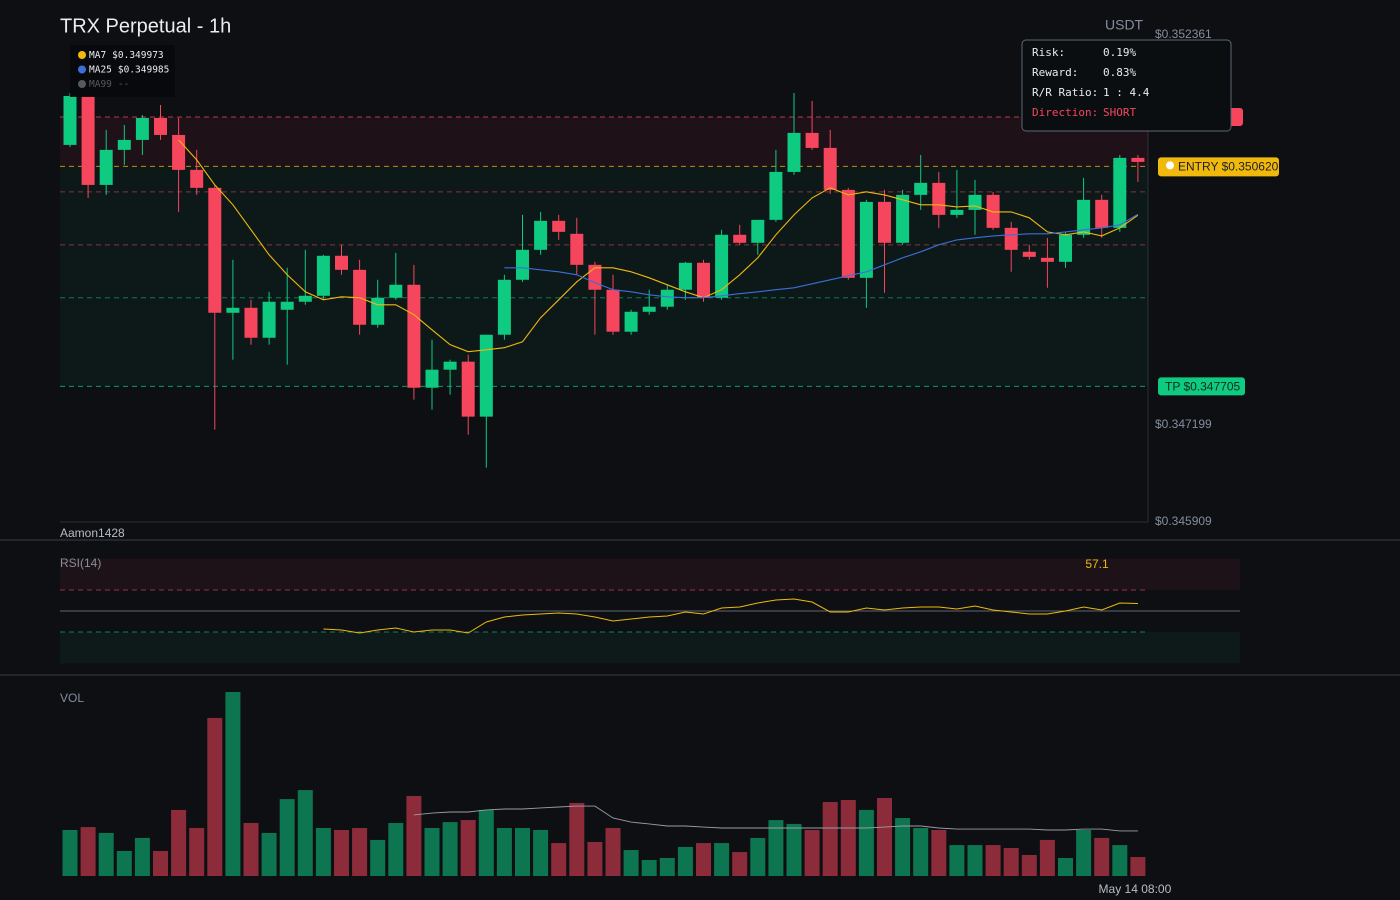  Describe the element at coordinates (1170, 165) in the screenshot. I see `entry-dot` at that location.